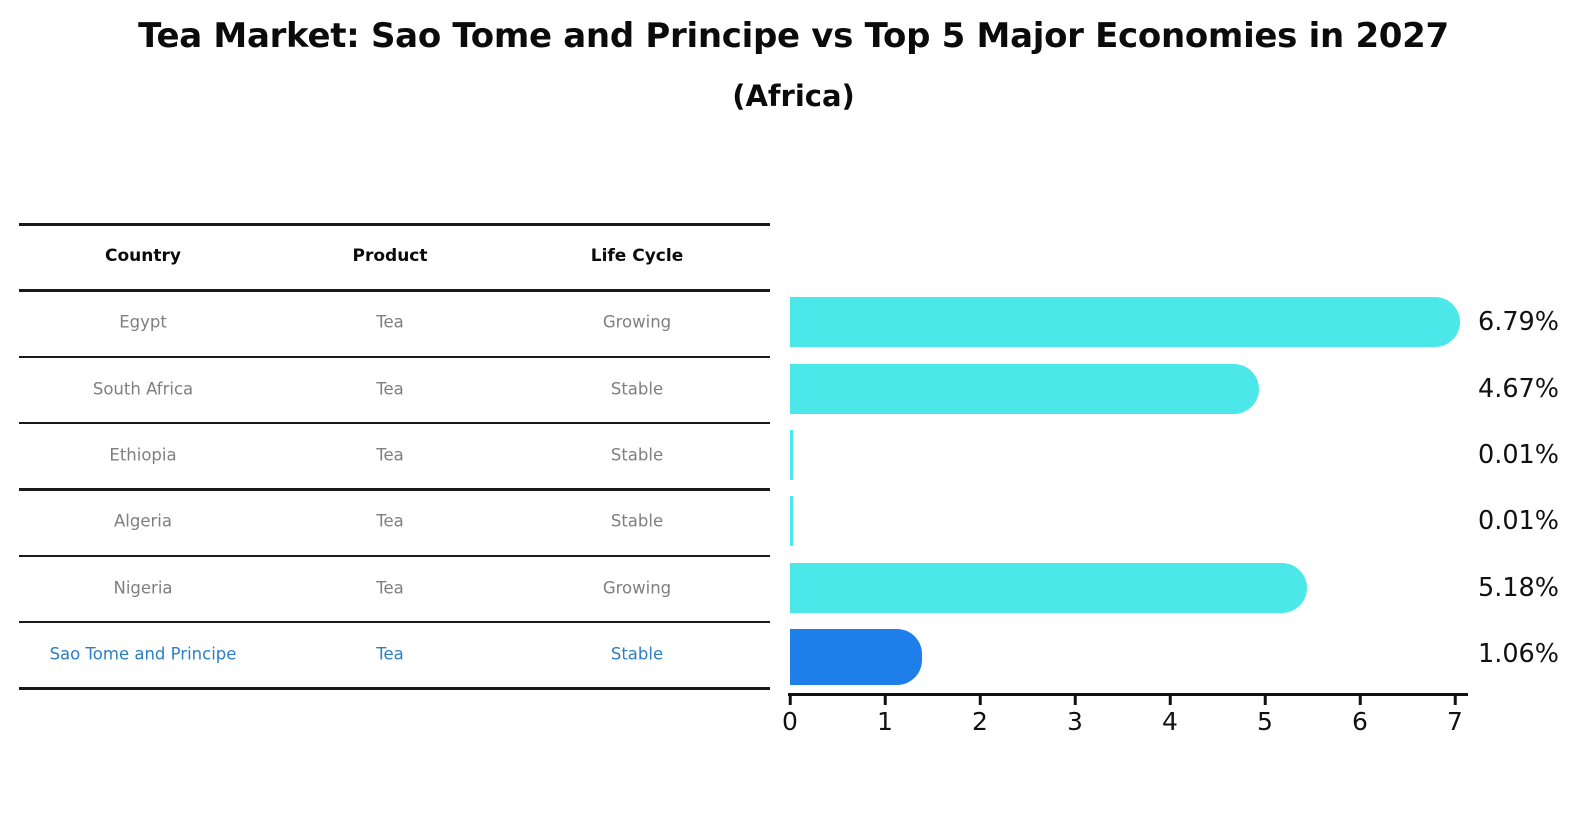 The height and width of the screenshot is (823, 1587). I want to click on x-tick-label-4: 4, so click(1170, 721).